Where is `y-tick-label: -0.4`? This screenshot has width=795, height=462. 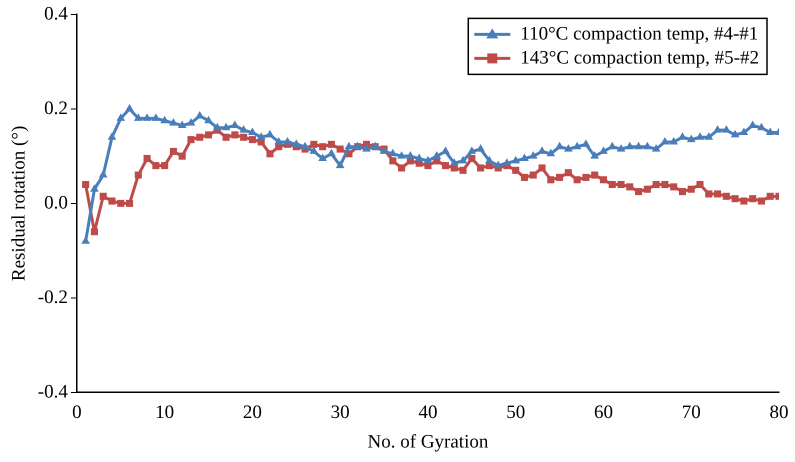
y-tick-label: -0.4 is located at coordinates (53, 391).